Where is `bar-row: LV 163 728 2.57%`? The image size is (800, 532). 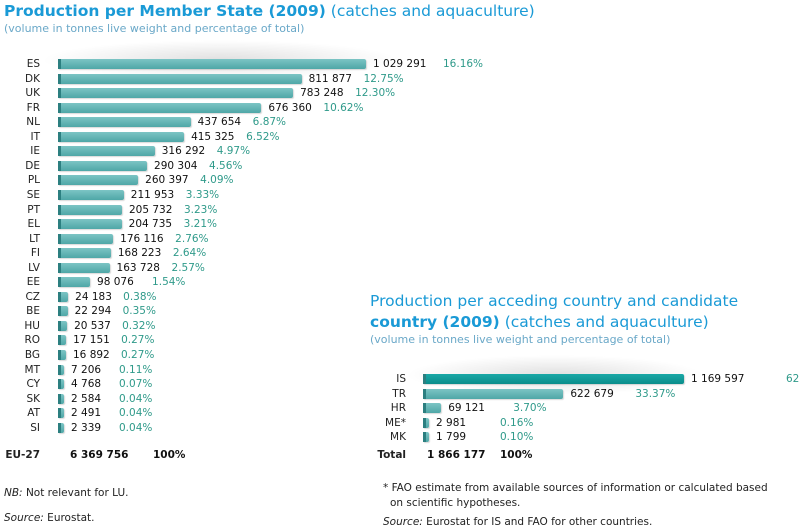
bar-row: LV 163 728 2.57% is located at coordinates (200, 268).